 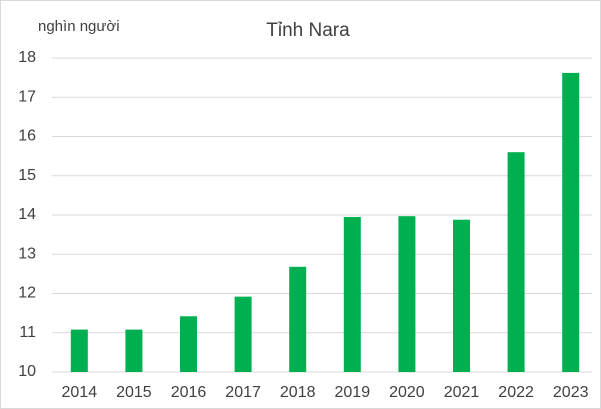 I want to click on x-tick-label: 2018, so click(x=298, y=392).